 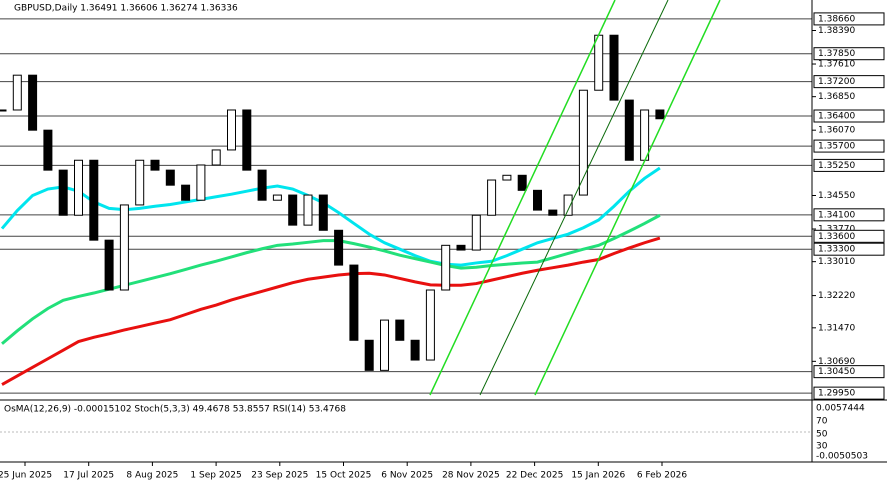 What do you see at coordinates (662, 476) in the screenshot?
I see `x-tick-label: 6 Feb 2026` at bounding box center [662, 476].